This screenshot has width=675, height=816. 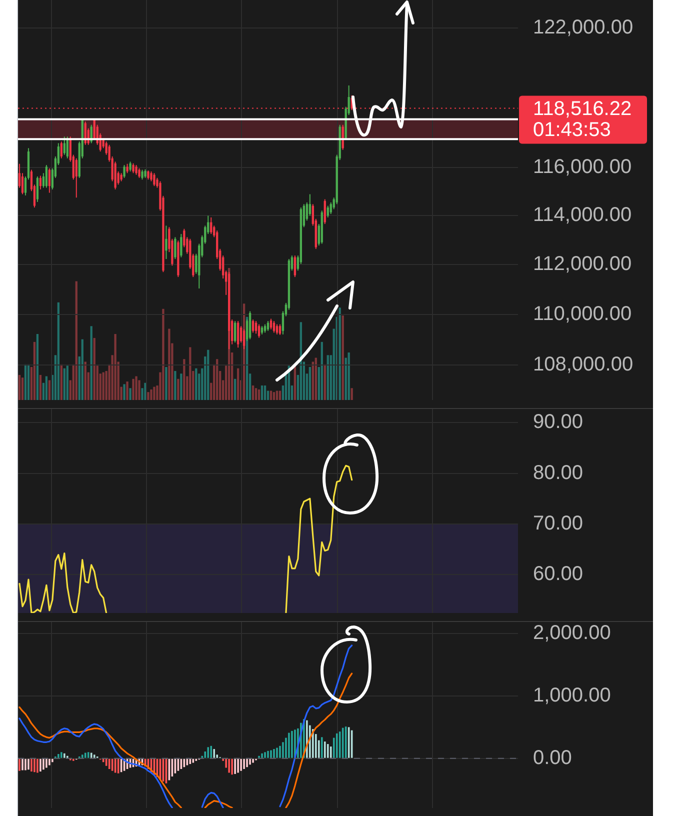 I want to click on ref-line-label: 118,516.22, so click(x=582, y=109).